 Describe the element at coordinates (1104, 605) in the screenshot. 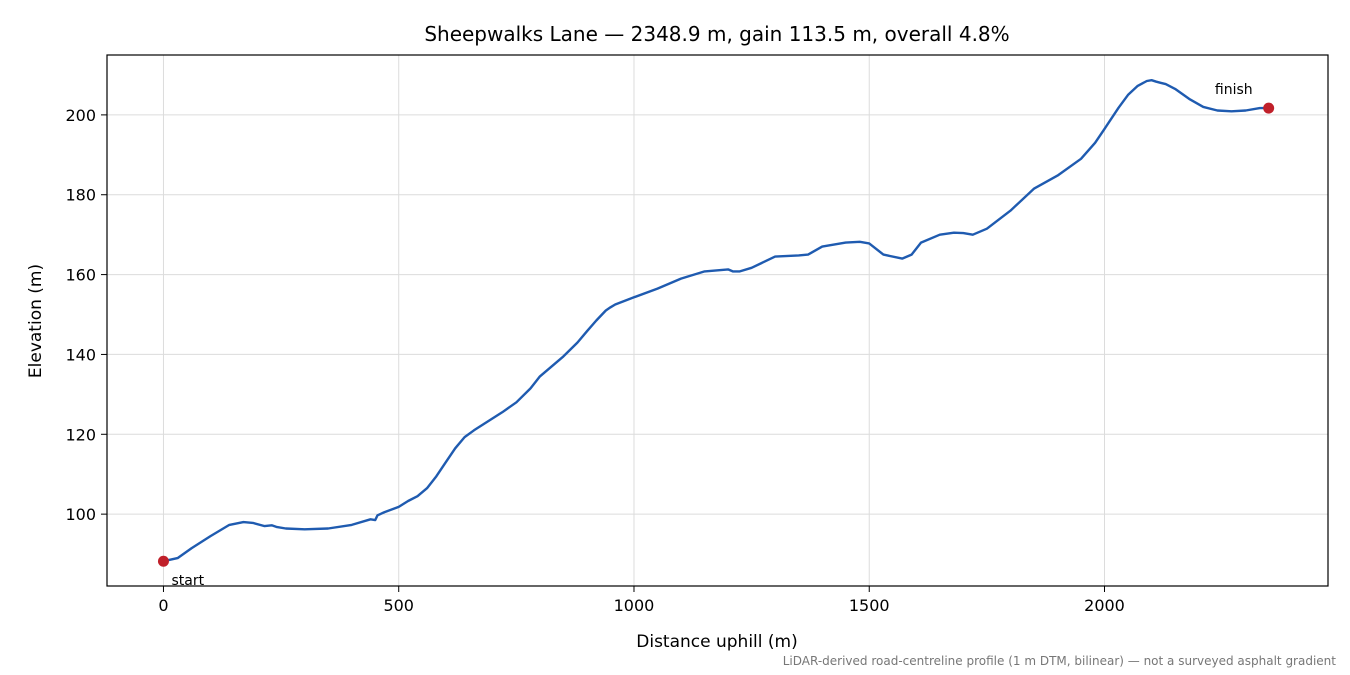

I see `x-tick-label: 2000` at that location.